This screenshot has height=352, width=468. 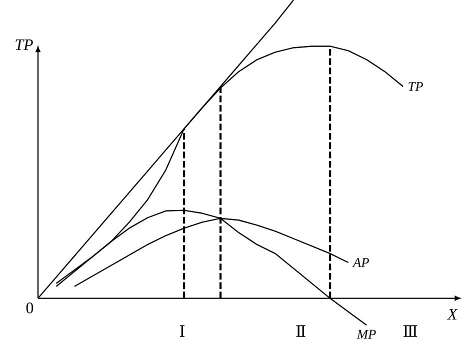 What do you see at coordinates (411, 331) in the screenshot?
I see `text: Ⅲ` at bounding box center [411, 331].